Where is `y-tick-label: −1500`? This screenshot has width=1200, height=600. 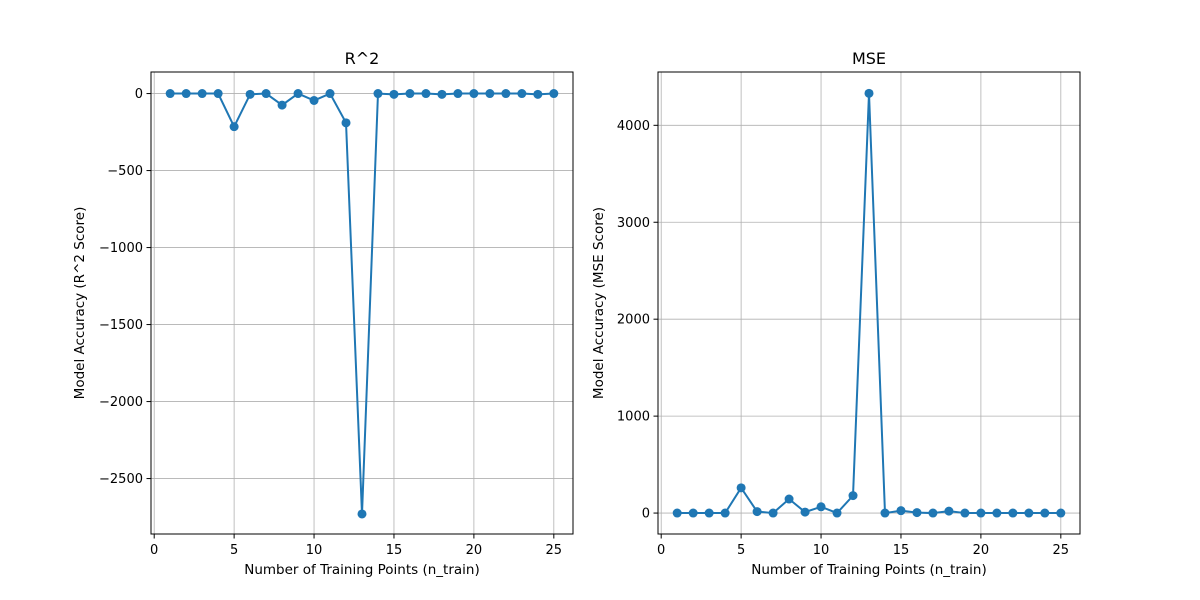 y-tick-label: −1500 is located at coordinates (121, 325).